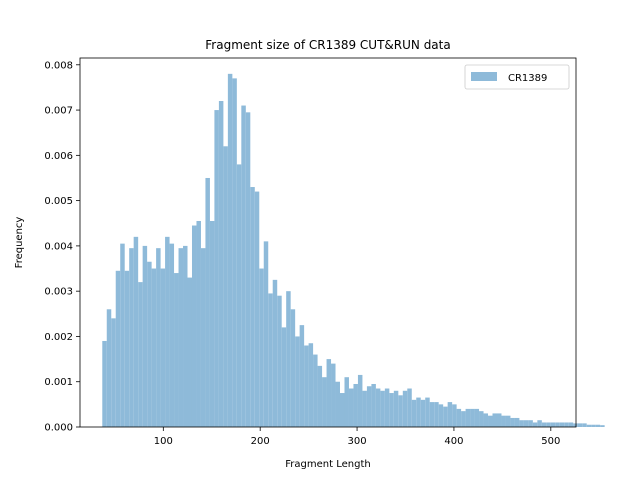 The height and width of the screenshot is (480, 640). I want to click on y-tick-label: 0.000, so click(58, 428).